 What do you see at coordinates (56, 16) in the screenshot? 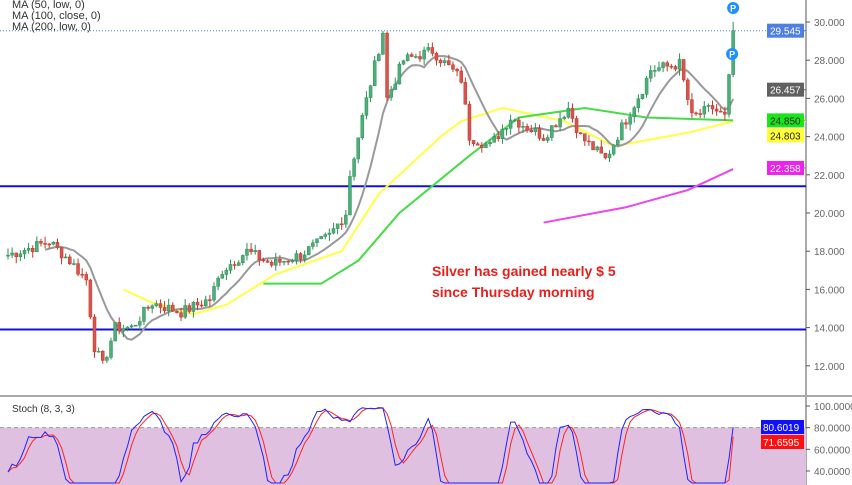
I see `legend-ma100: MA (100, close, 0)` at bounding box center [56, 16].